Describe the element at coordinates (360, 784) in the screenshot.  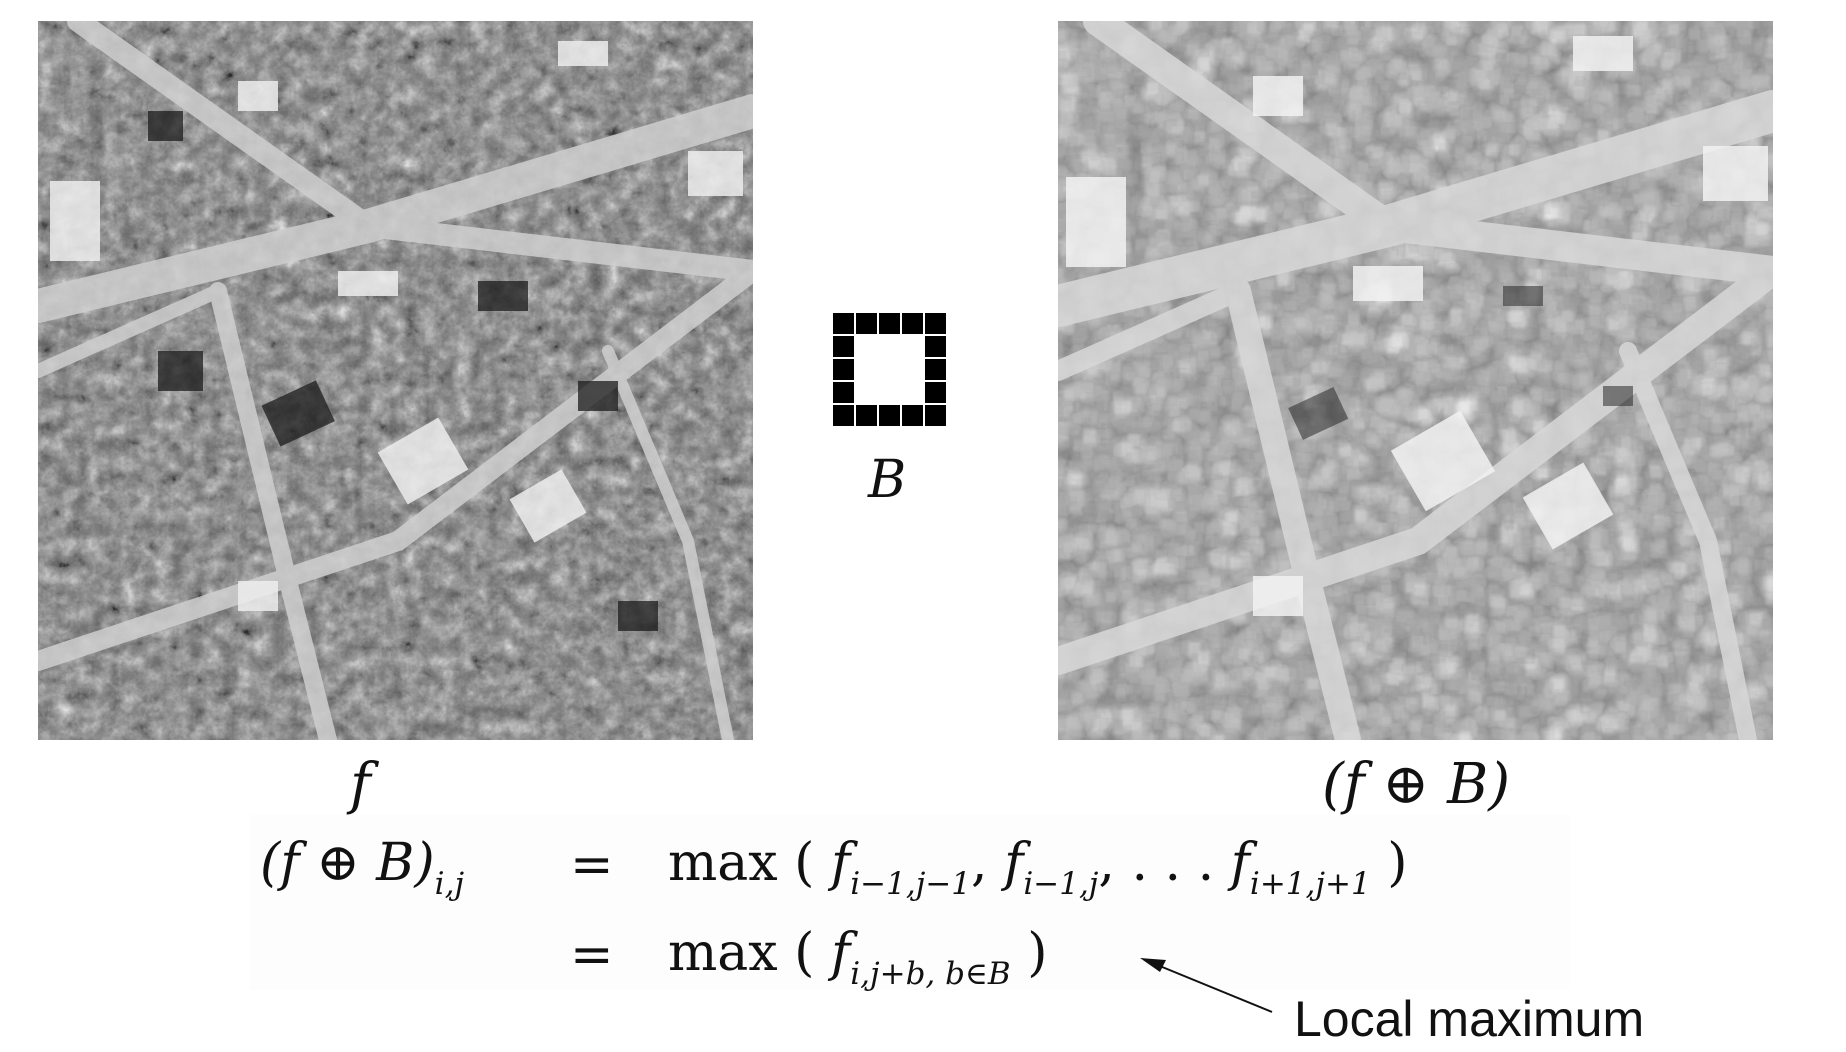
I see `input-image-label: f` at that location.